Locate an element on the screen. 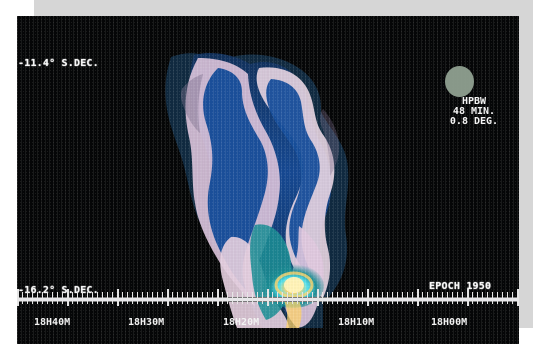 This screenshot has width=533, height=344. declination-bottom-label: -16.2° S.DEC. is located at coordinates (58, 290).